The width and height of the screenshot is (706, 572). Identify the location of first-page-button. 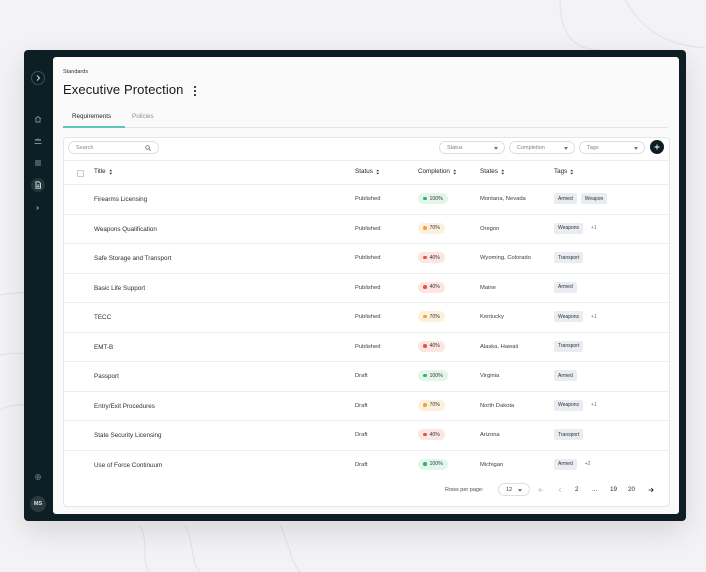
(541, 490).